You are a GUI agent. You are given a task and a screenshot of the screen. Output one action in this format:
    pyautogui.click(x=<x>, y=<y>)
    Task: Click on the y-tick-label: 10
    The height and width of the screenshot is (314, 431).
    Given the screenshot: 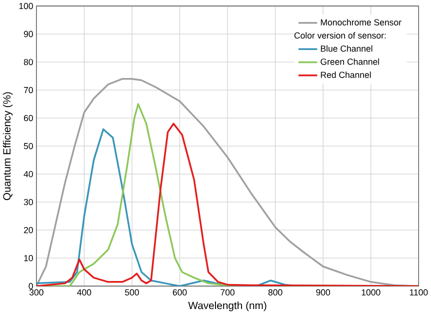 What is the action you would take?
    pyautogui.click(x=28, y=258)
    